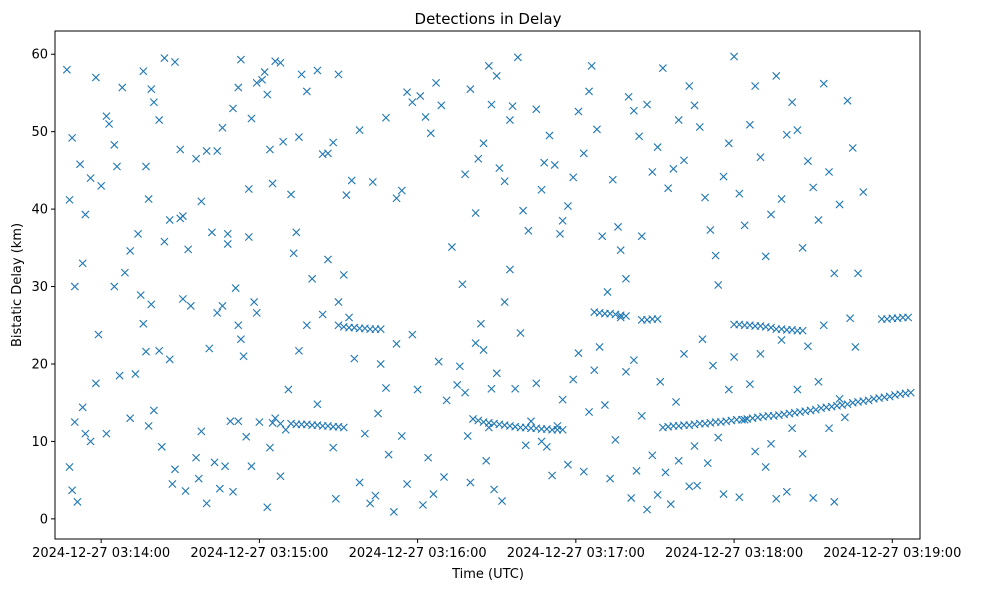  I want to click on y-tick-label: 30, so click(39, 287).